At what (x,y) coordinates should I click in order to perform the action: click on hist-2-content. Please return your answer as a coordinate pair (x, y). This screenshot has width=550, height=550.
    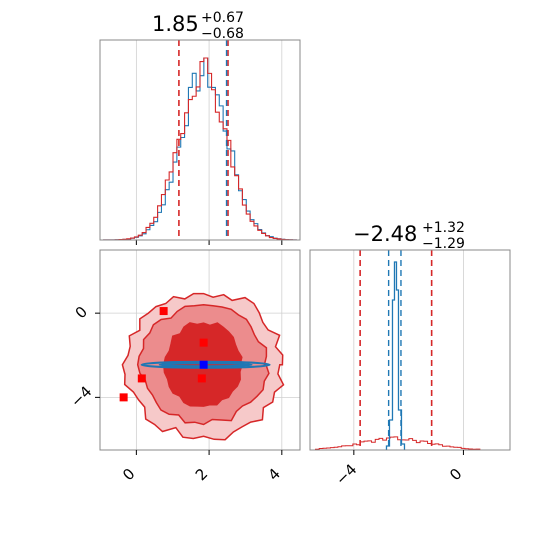
    Looking at the image, I should click on (397, 350).